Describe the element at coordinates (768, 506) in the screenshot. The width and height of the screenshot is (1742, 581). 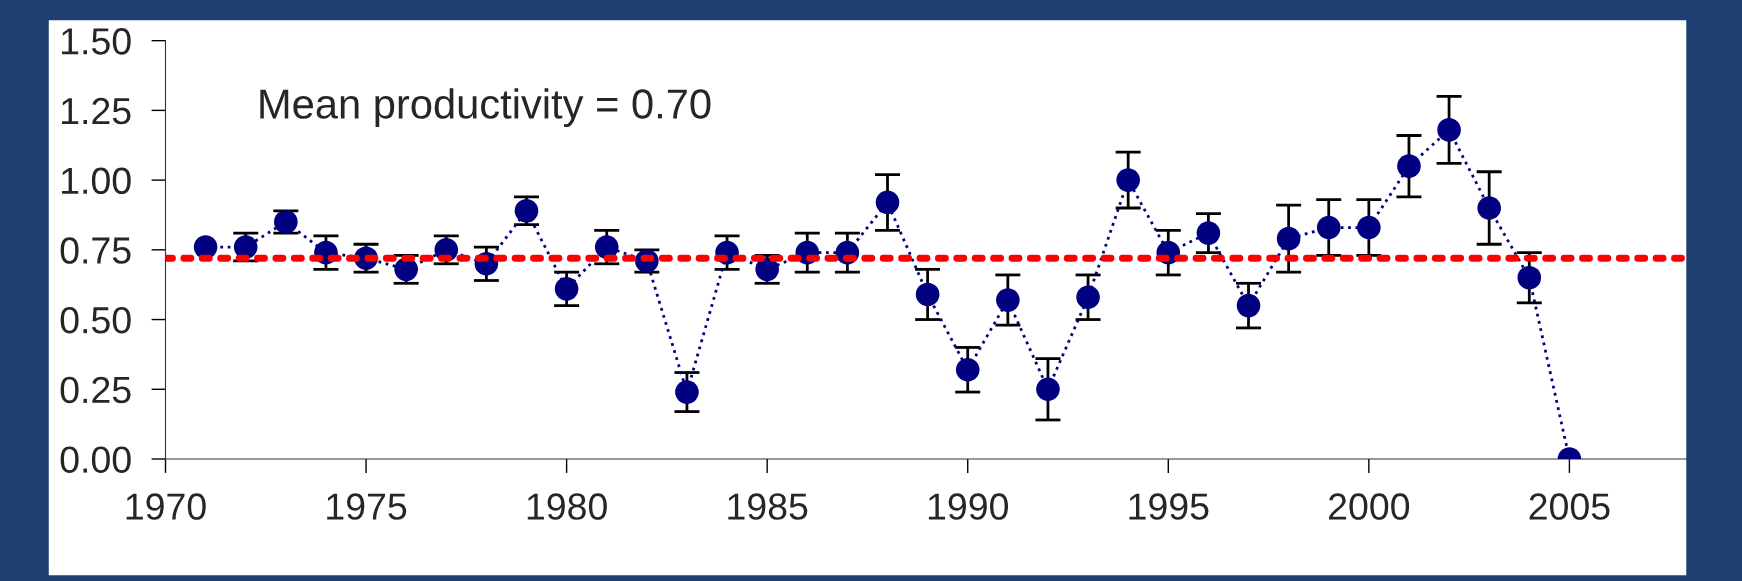
I see `x-tick-label: 1985` at that location.